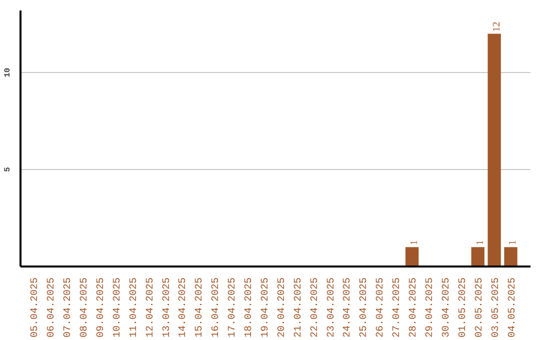 The height and width of the screenshot is (340, 540). I want to click on y-tick-label: 10, so click(8, 73).